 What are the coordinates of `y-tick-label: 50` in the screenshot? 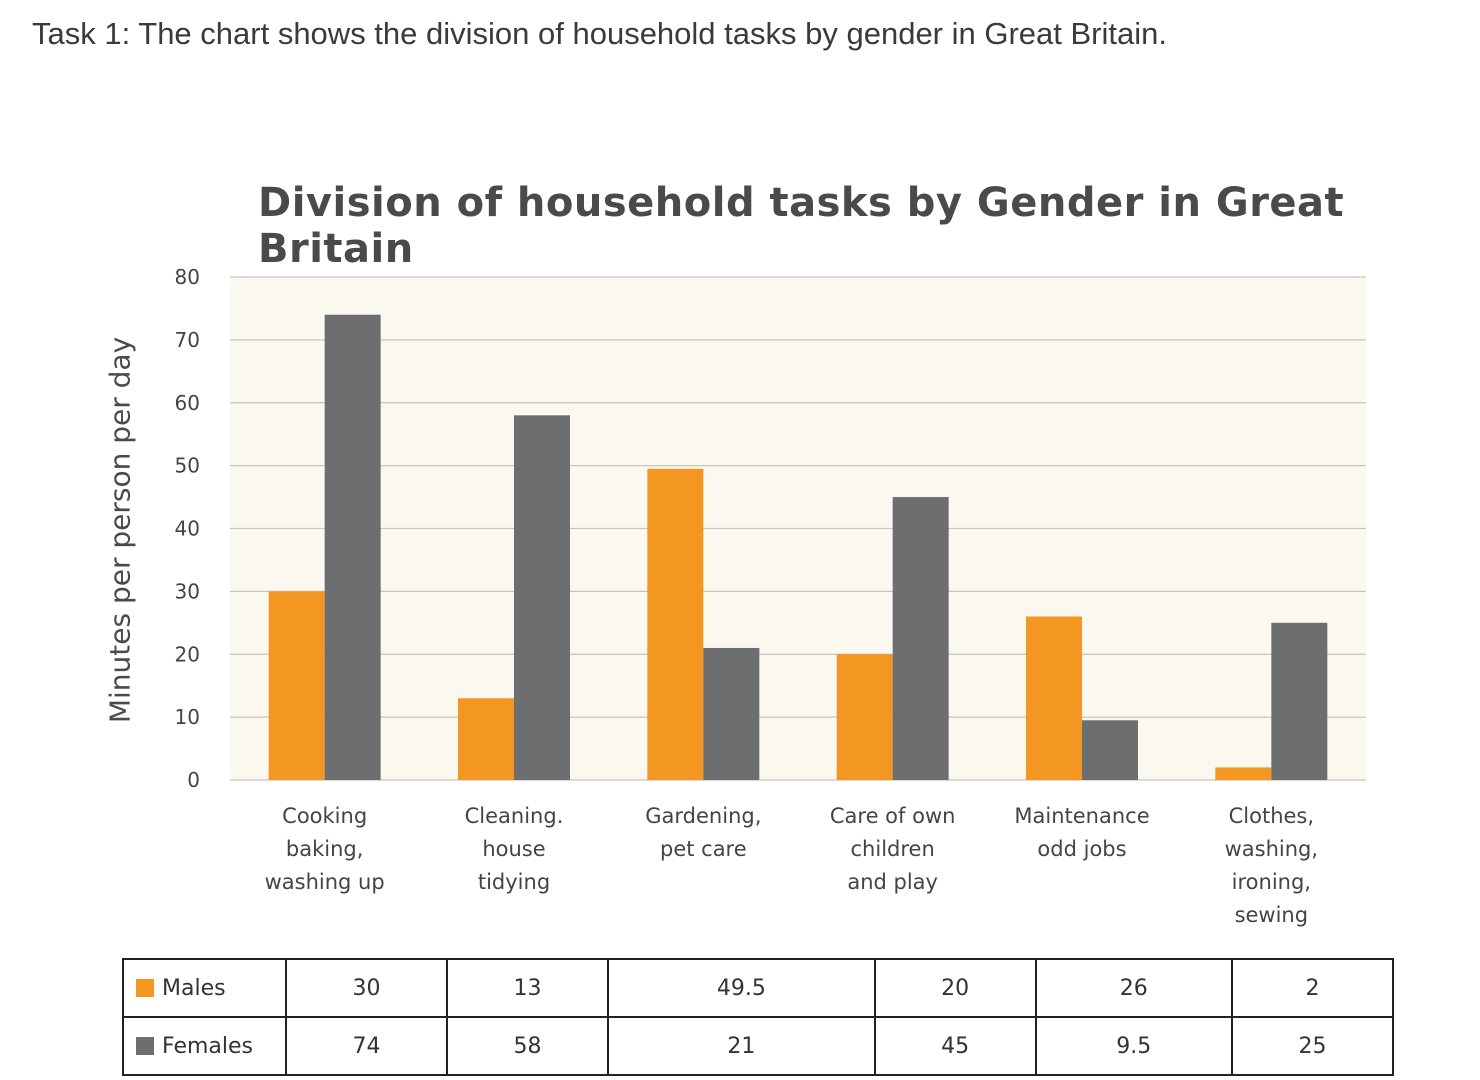 It's located at (187, 466).